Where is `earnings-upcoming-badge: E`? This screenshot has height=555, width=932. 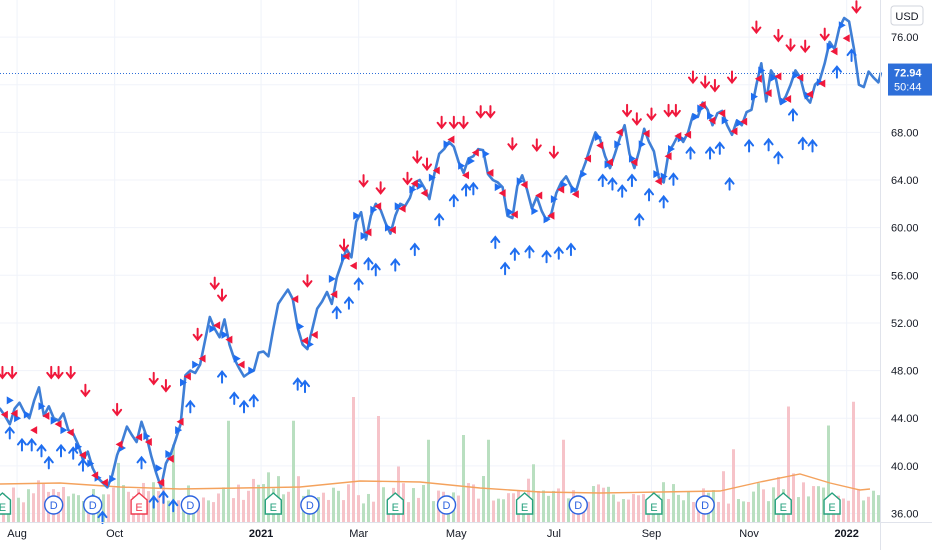
earnings-upcoming-badge: E is located at coordinates (139, 503).